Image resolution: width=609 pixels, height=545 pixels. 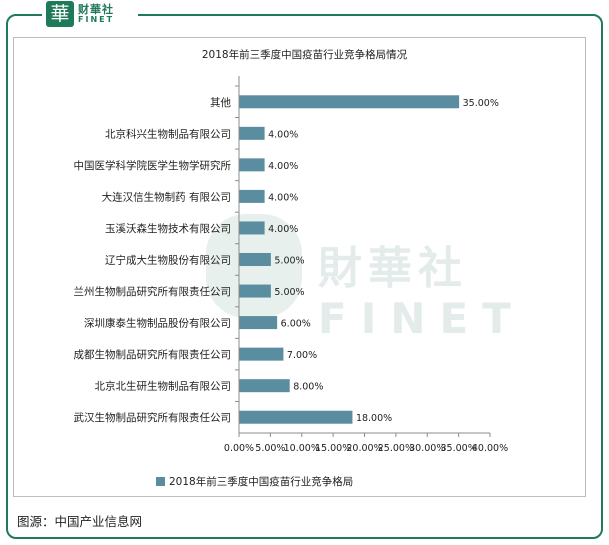 I want to click on x-tick-label: 25.00%, so click(x=396, y=448).